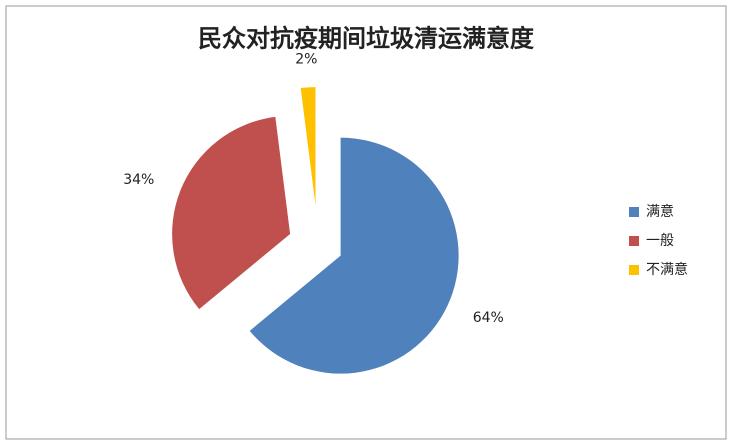  I want to click on chart-title: 民众对抗疫期间垃圾清运满意度, so click(366, 38).